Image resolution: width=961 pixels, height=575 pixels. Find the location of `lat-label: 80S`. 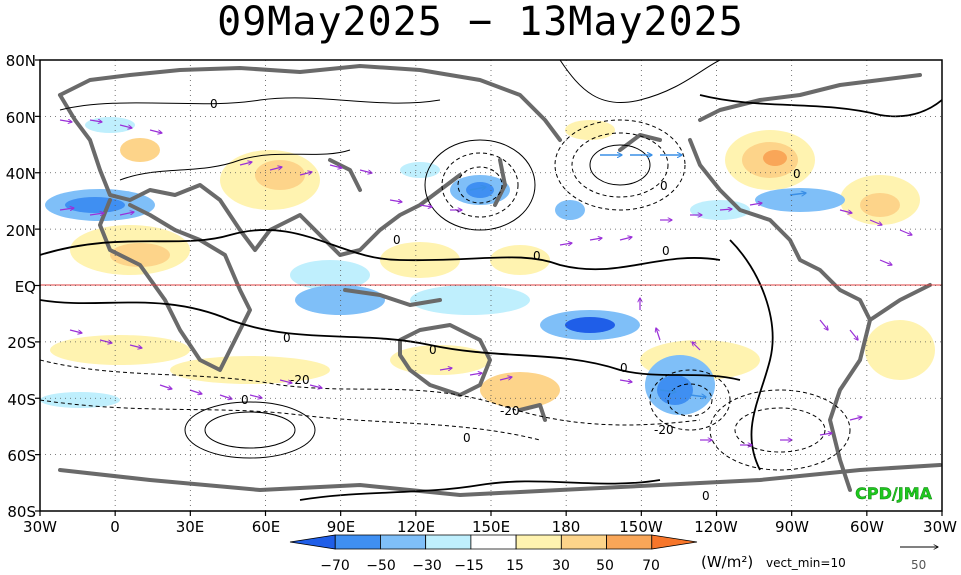

lat-label: 80S is located at coordinates (21, 512).